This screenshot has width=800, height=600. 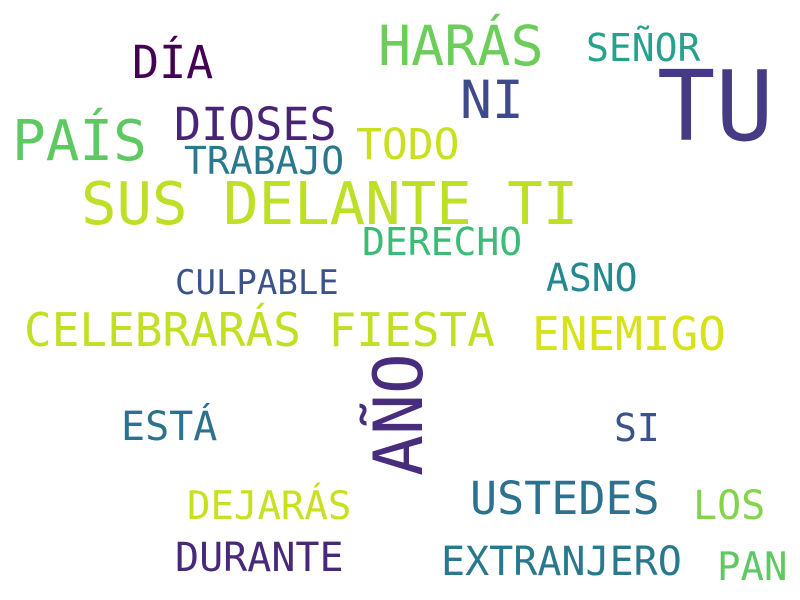 I want to click on word-sus-delante-ti: SUS DELANTE TI, so click(x=330, y=203).